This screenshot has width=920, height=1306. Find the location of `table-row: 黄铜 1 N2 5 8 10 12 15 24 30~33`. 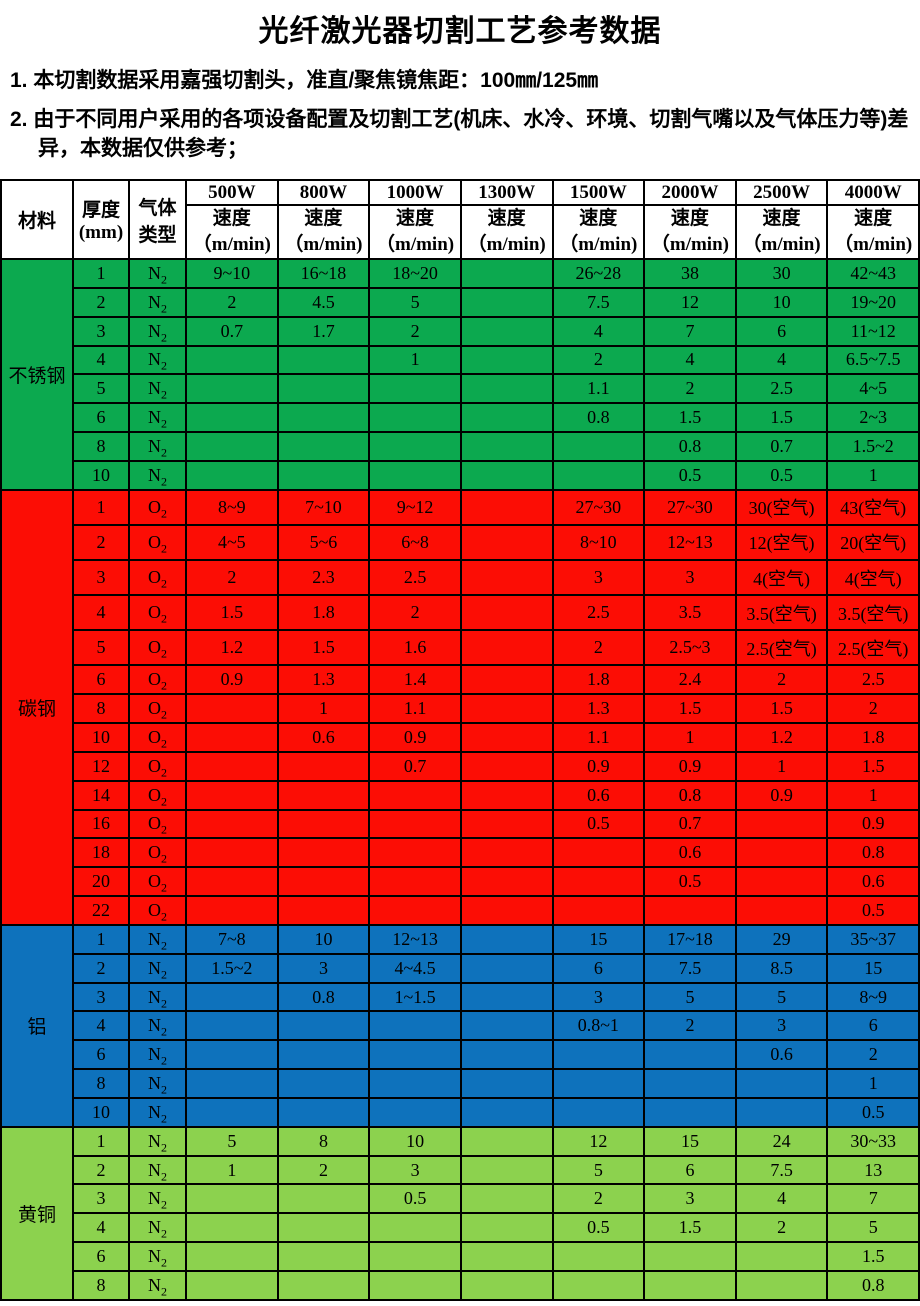

table-row: 黄铜 1 N2 5 8 10 12 15 24 30~33 is located at coordinates (460, 1213).